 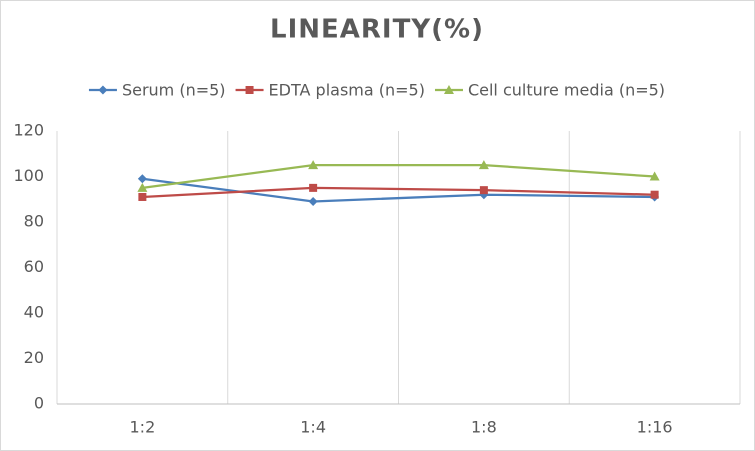 What do you see at coordinates (484, 427) in the screenshot?
I see `x-tick-label: 1:8` at bounding box center [484, 427].